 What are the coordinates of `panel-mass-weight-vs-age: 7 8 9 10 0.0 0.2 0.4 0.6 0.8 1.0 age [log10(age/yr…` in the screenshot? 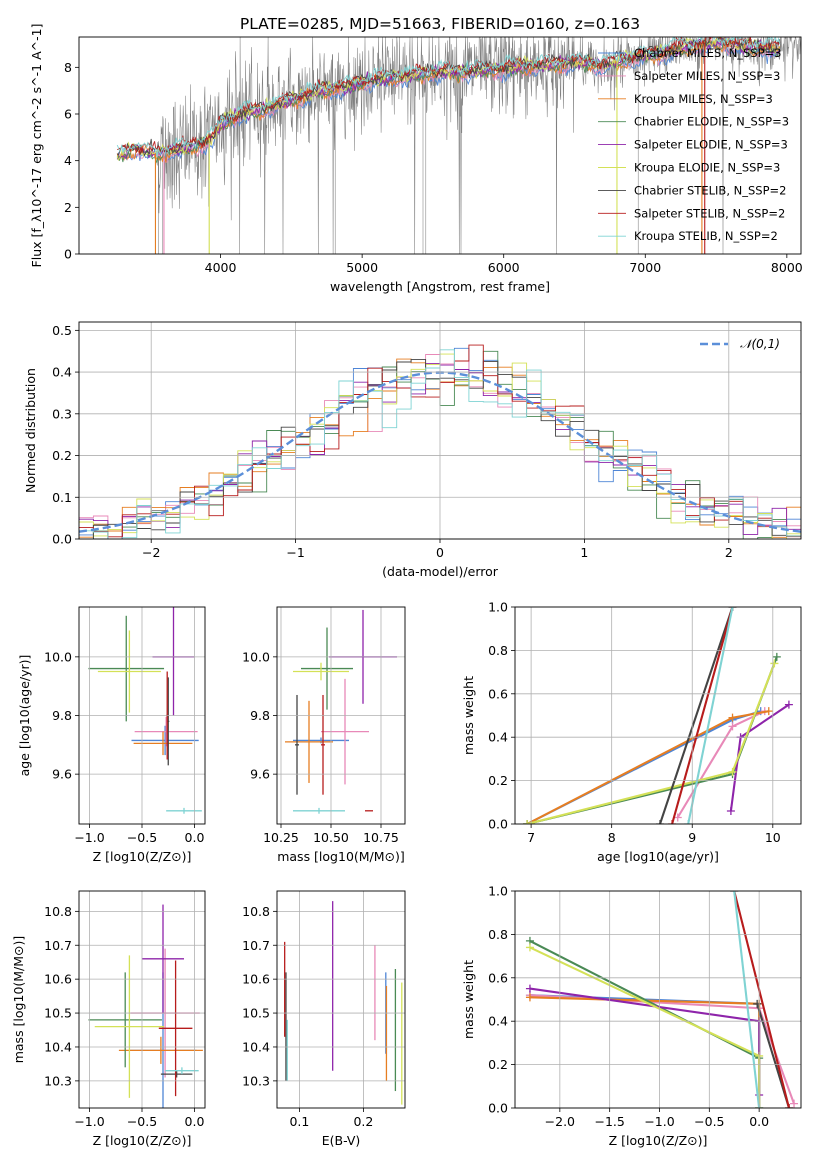 It's located at (631, 732).